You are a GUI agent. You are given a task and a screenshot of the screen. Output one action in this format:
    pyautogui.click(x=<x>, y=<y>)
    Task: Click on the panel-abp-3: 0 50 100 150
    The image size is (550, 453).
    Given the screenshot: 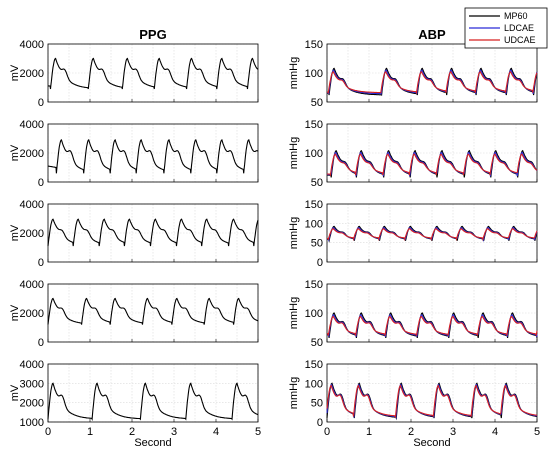 What is the action you would take?
    pyautogui.click(x=421, y=234)
    